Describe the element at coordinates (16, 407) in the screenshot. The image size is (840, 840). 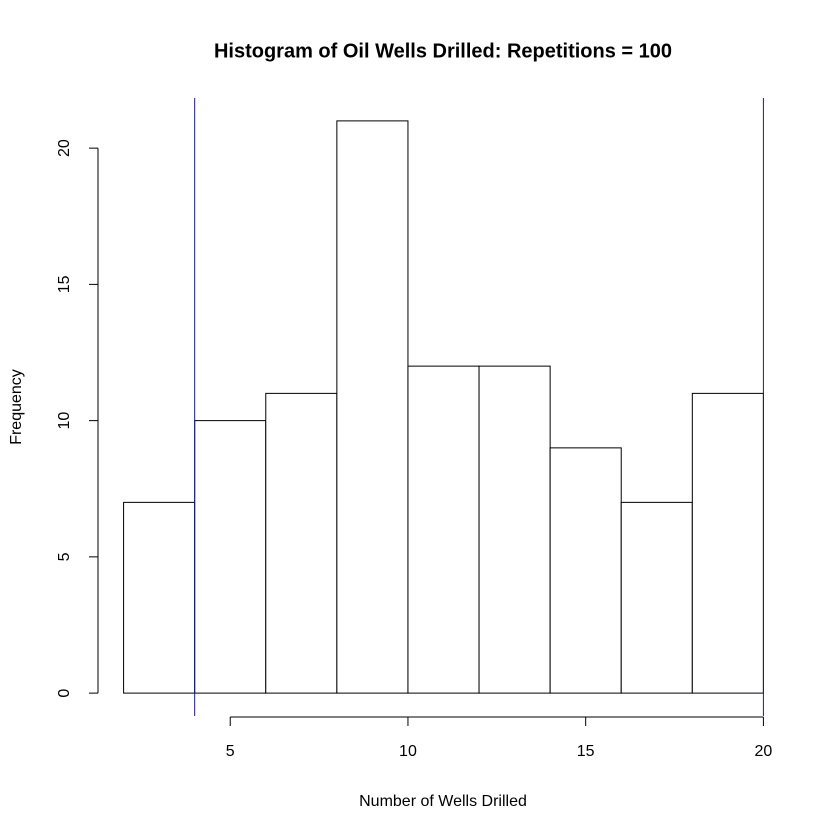
I see `y-axis-label: Frequency` at that location.